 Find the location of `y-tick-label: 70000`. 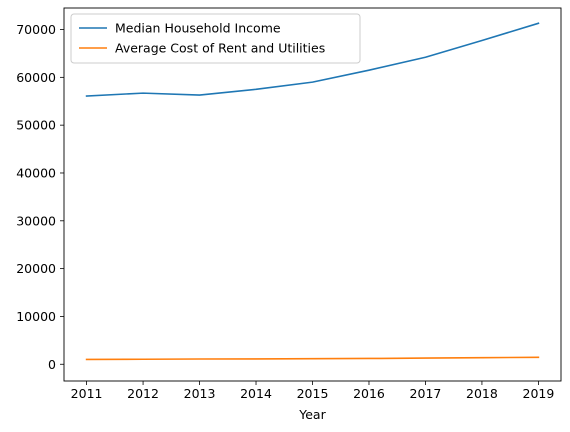

y-tick-label: 70000 is located at coordinates (36, 29).